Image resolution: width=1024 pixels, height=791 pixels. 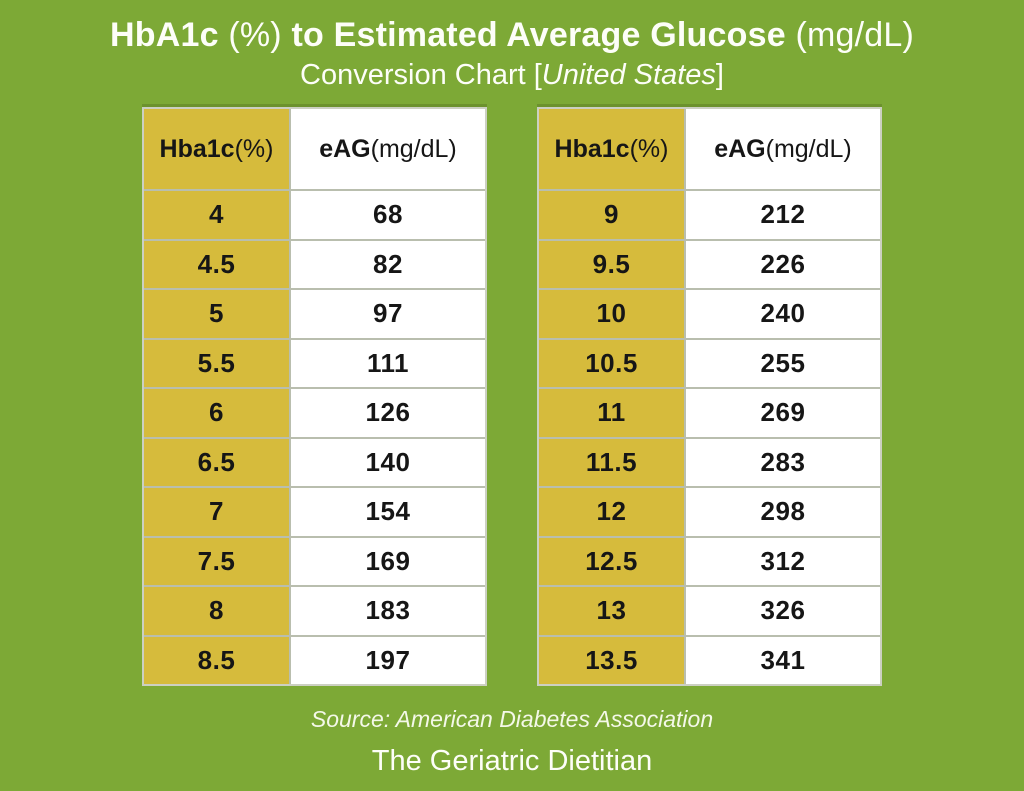 What do you see at coordinates (216, 264) in the screenshot?
I see `cell-hba1c: 4.5` at bounding box center [216, 264].